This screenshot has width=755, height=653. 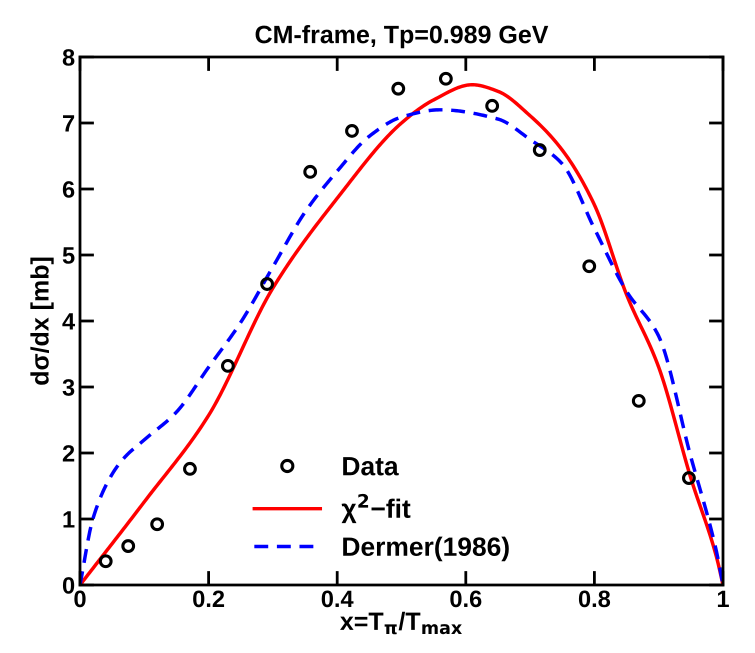 I want to click on y-tick-label: 7, so click(x=68, y=123).